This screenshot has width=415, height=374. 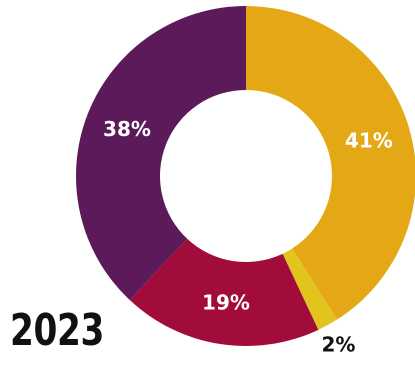 What do you see at coordinates (339, 344) in the screenshot?
I see `slice-label-2: 2%` at bounding box center [339, 344].